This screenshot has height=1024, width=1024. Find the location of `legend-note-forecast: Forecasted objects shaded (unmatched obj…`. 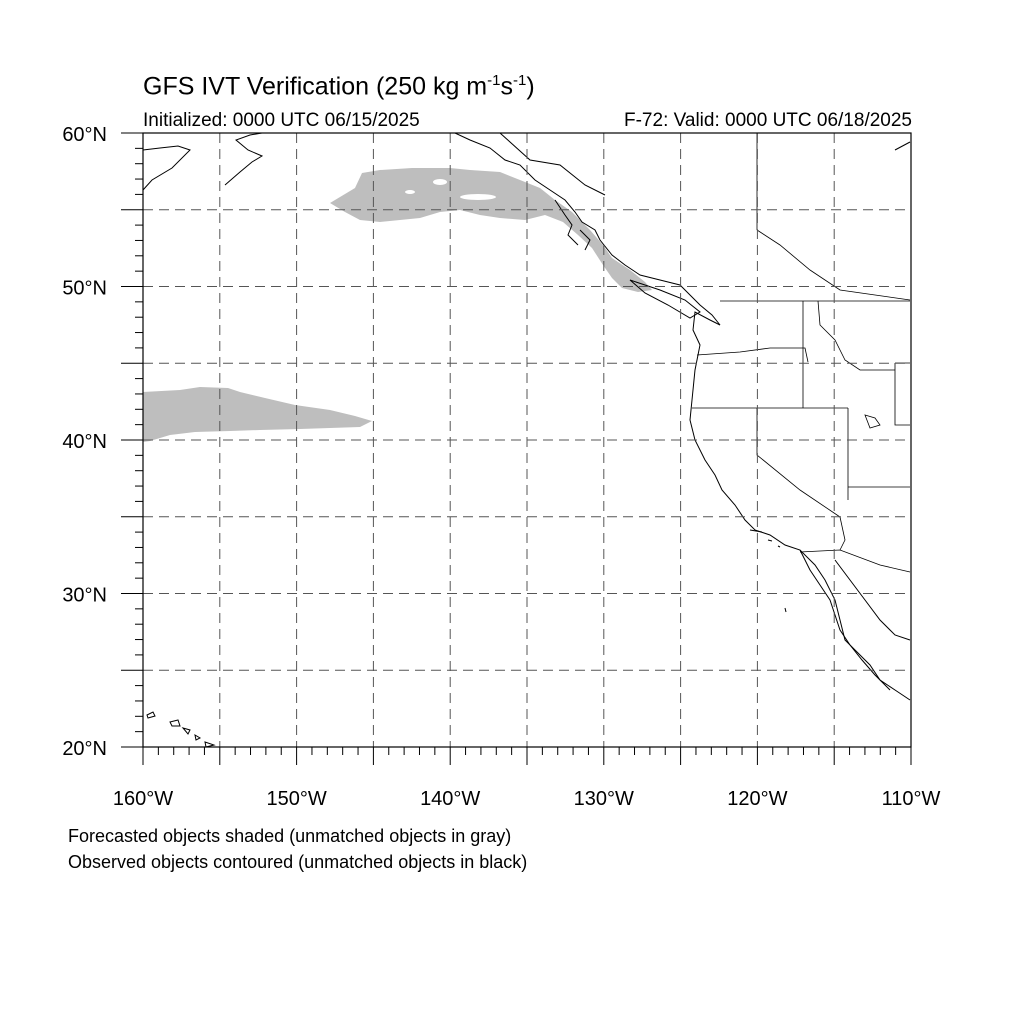

legend-note-forecast: Forecasted objects shaded (unmatched obj… is located at coordinates (290, 836).